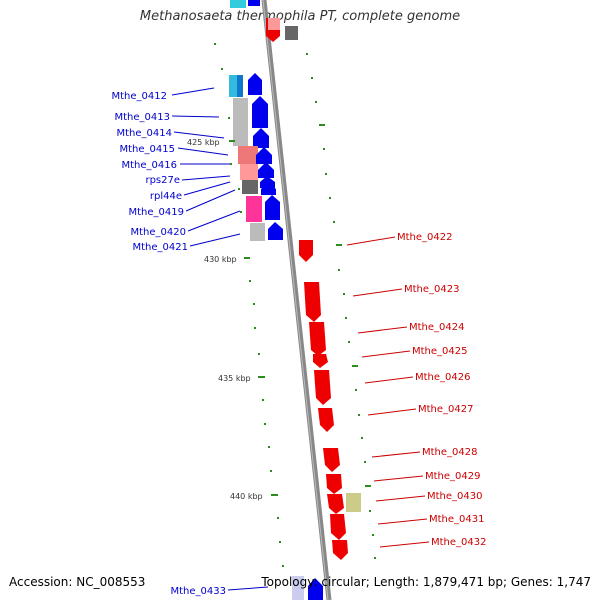 The height and width of the screenshot is (600, 600). What do you see at coordinates (166, 196) in the screenshot?
I see `label-rpl44e: rpl44e` at bounding box center [166, 196].